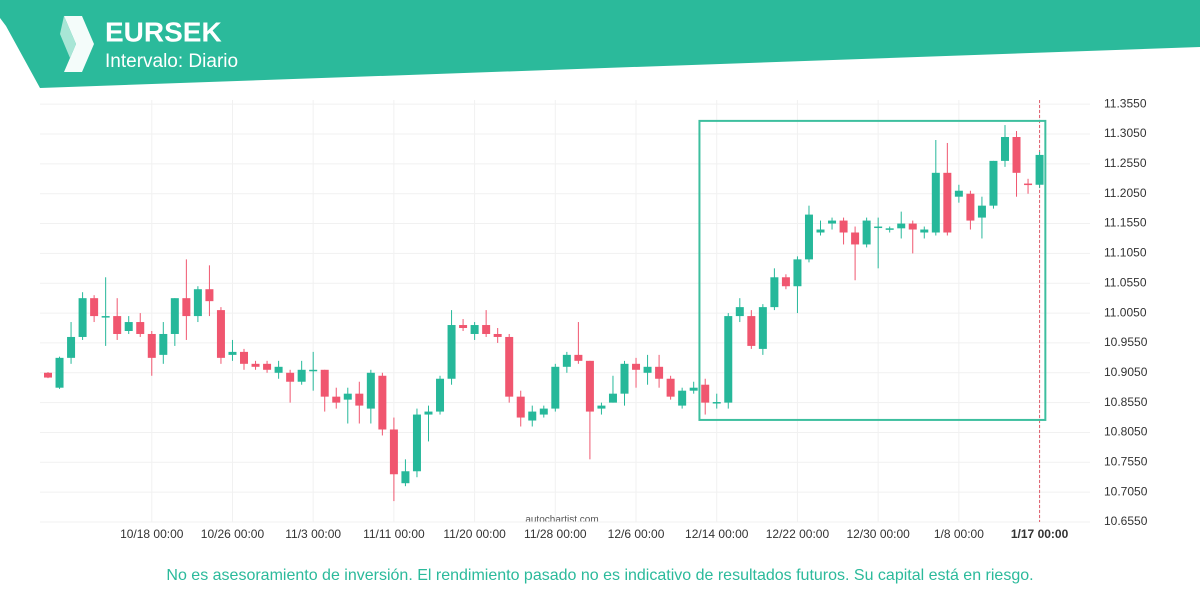 This screenshot has width=1200, height=600. Describe the element at coordinates (474, 534) in the screenshot. I see `x-tick-label: 11/20 00:00` at that location.